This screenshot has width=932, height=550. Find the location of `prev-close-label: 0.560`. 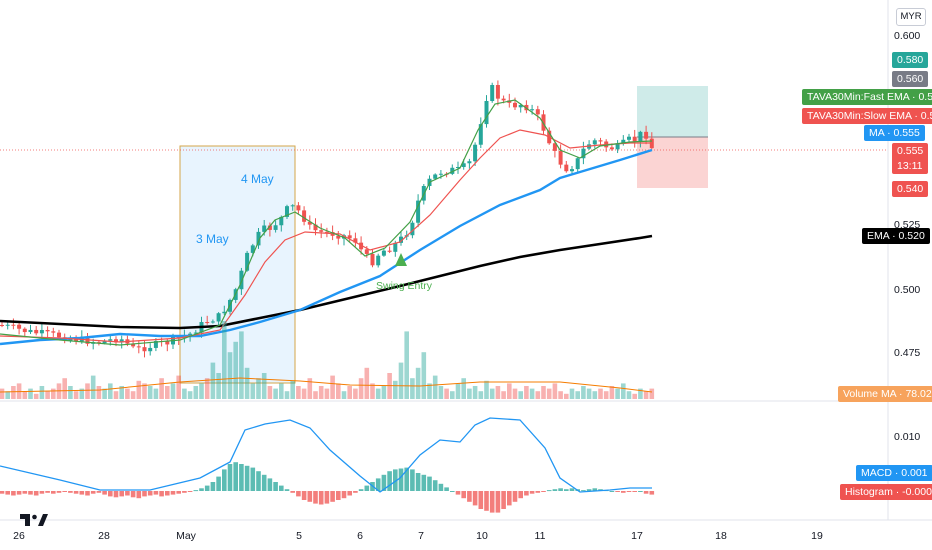

prev-close-label: 0.560 is located at coordinates (910, 79).